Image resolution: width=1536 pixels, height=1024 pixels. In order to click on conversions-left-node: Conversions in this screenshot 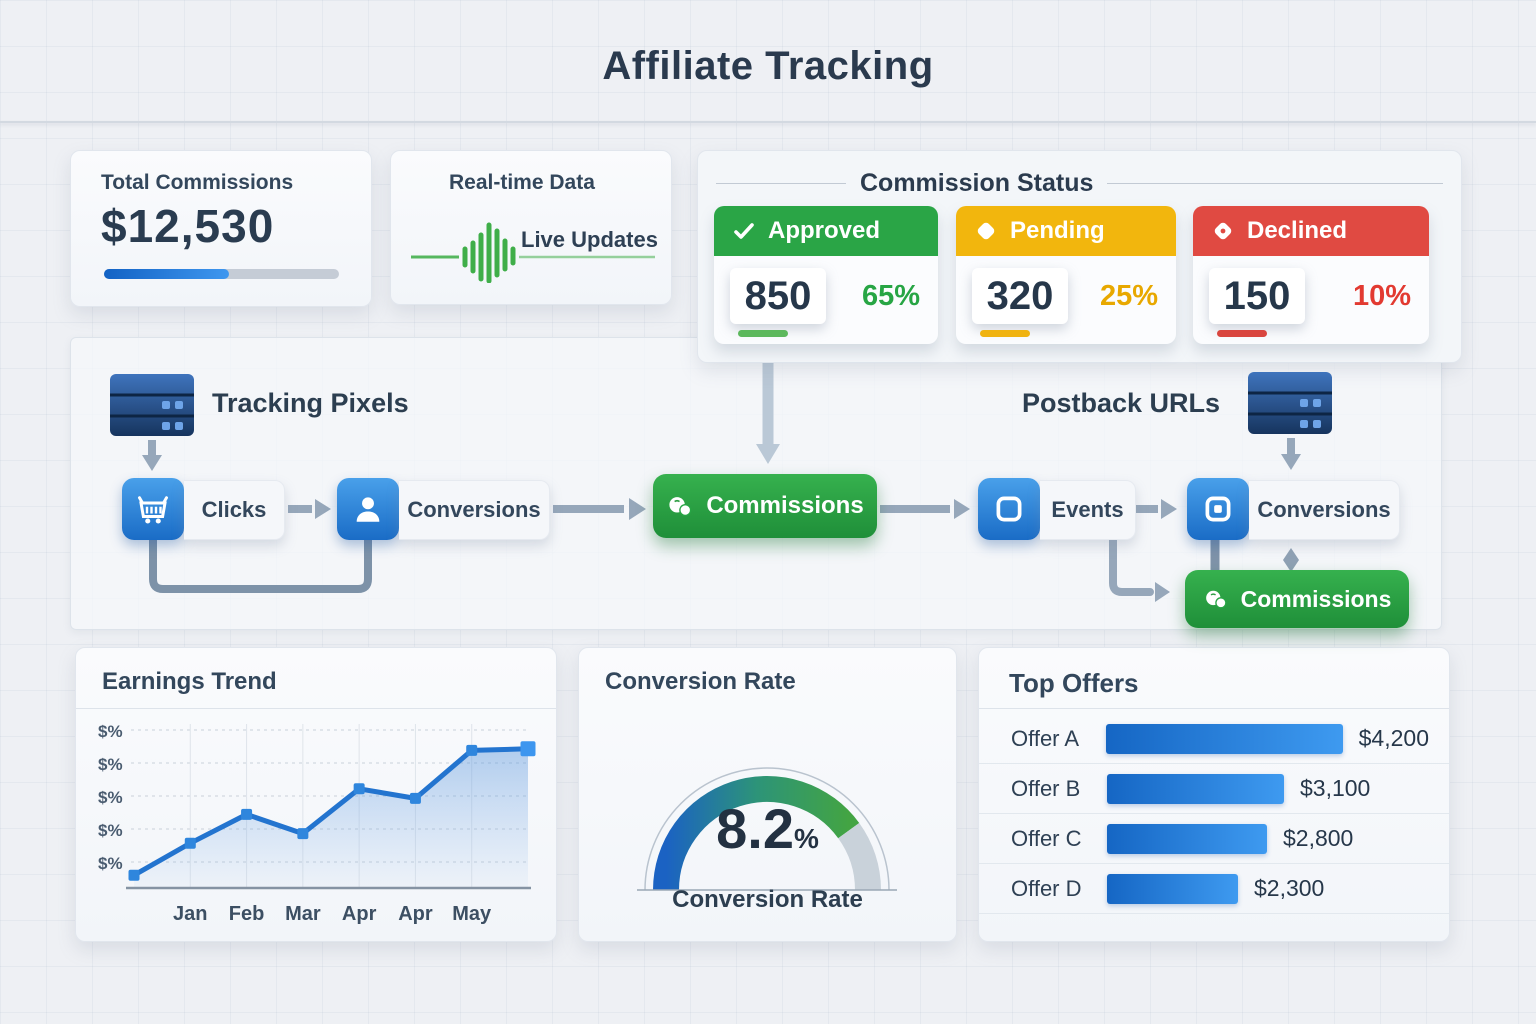, I will do `click(474, 510)`.